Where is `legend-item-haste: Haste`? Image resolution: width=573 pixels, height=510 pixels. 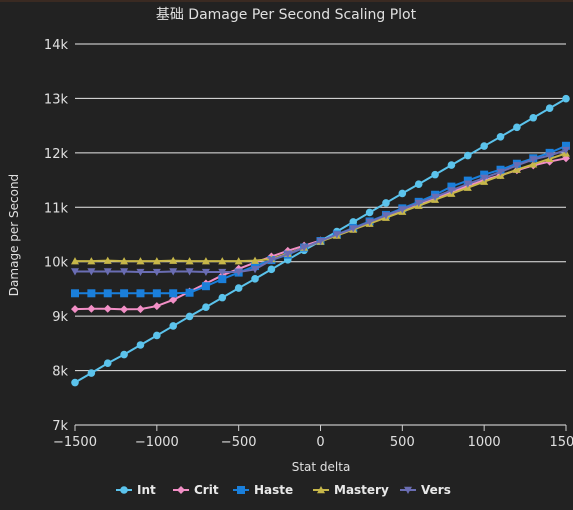 legend-item-haste: Haste is located at coordinates (263, 490).